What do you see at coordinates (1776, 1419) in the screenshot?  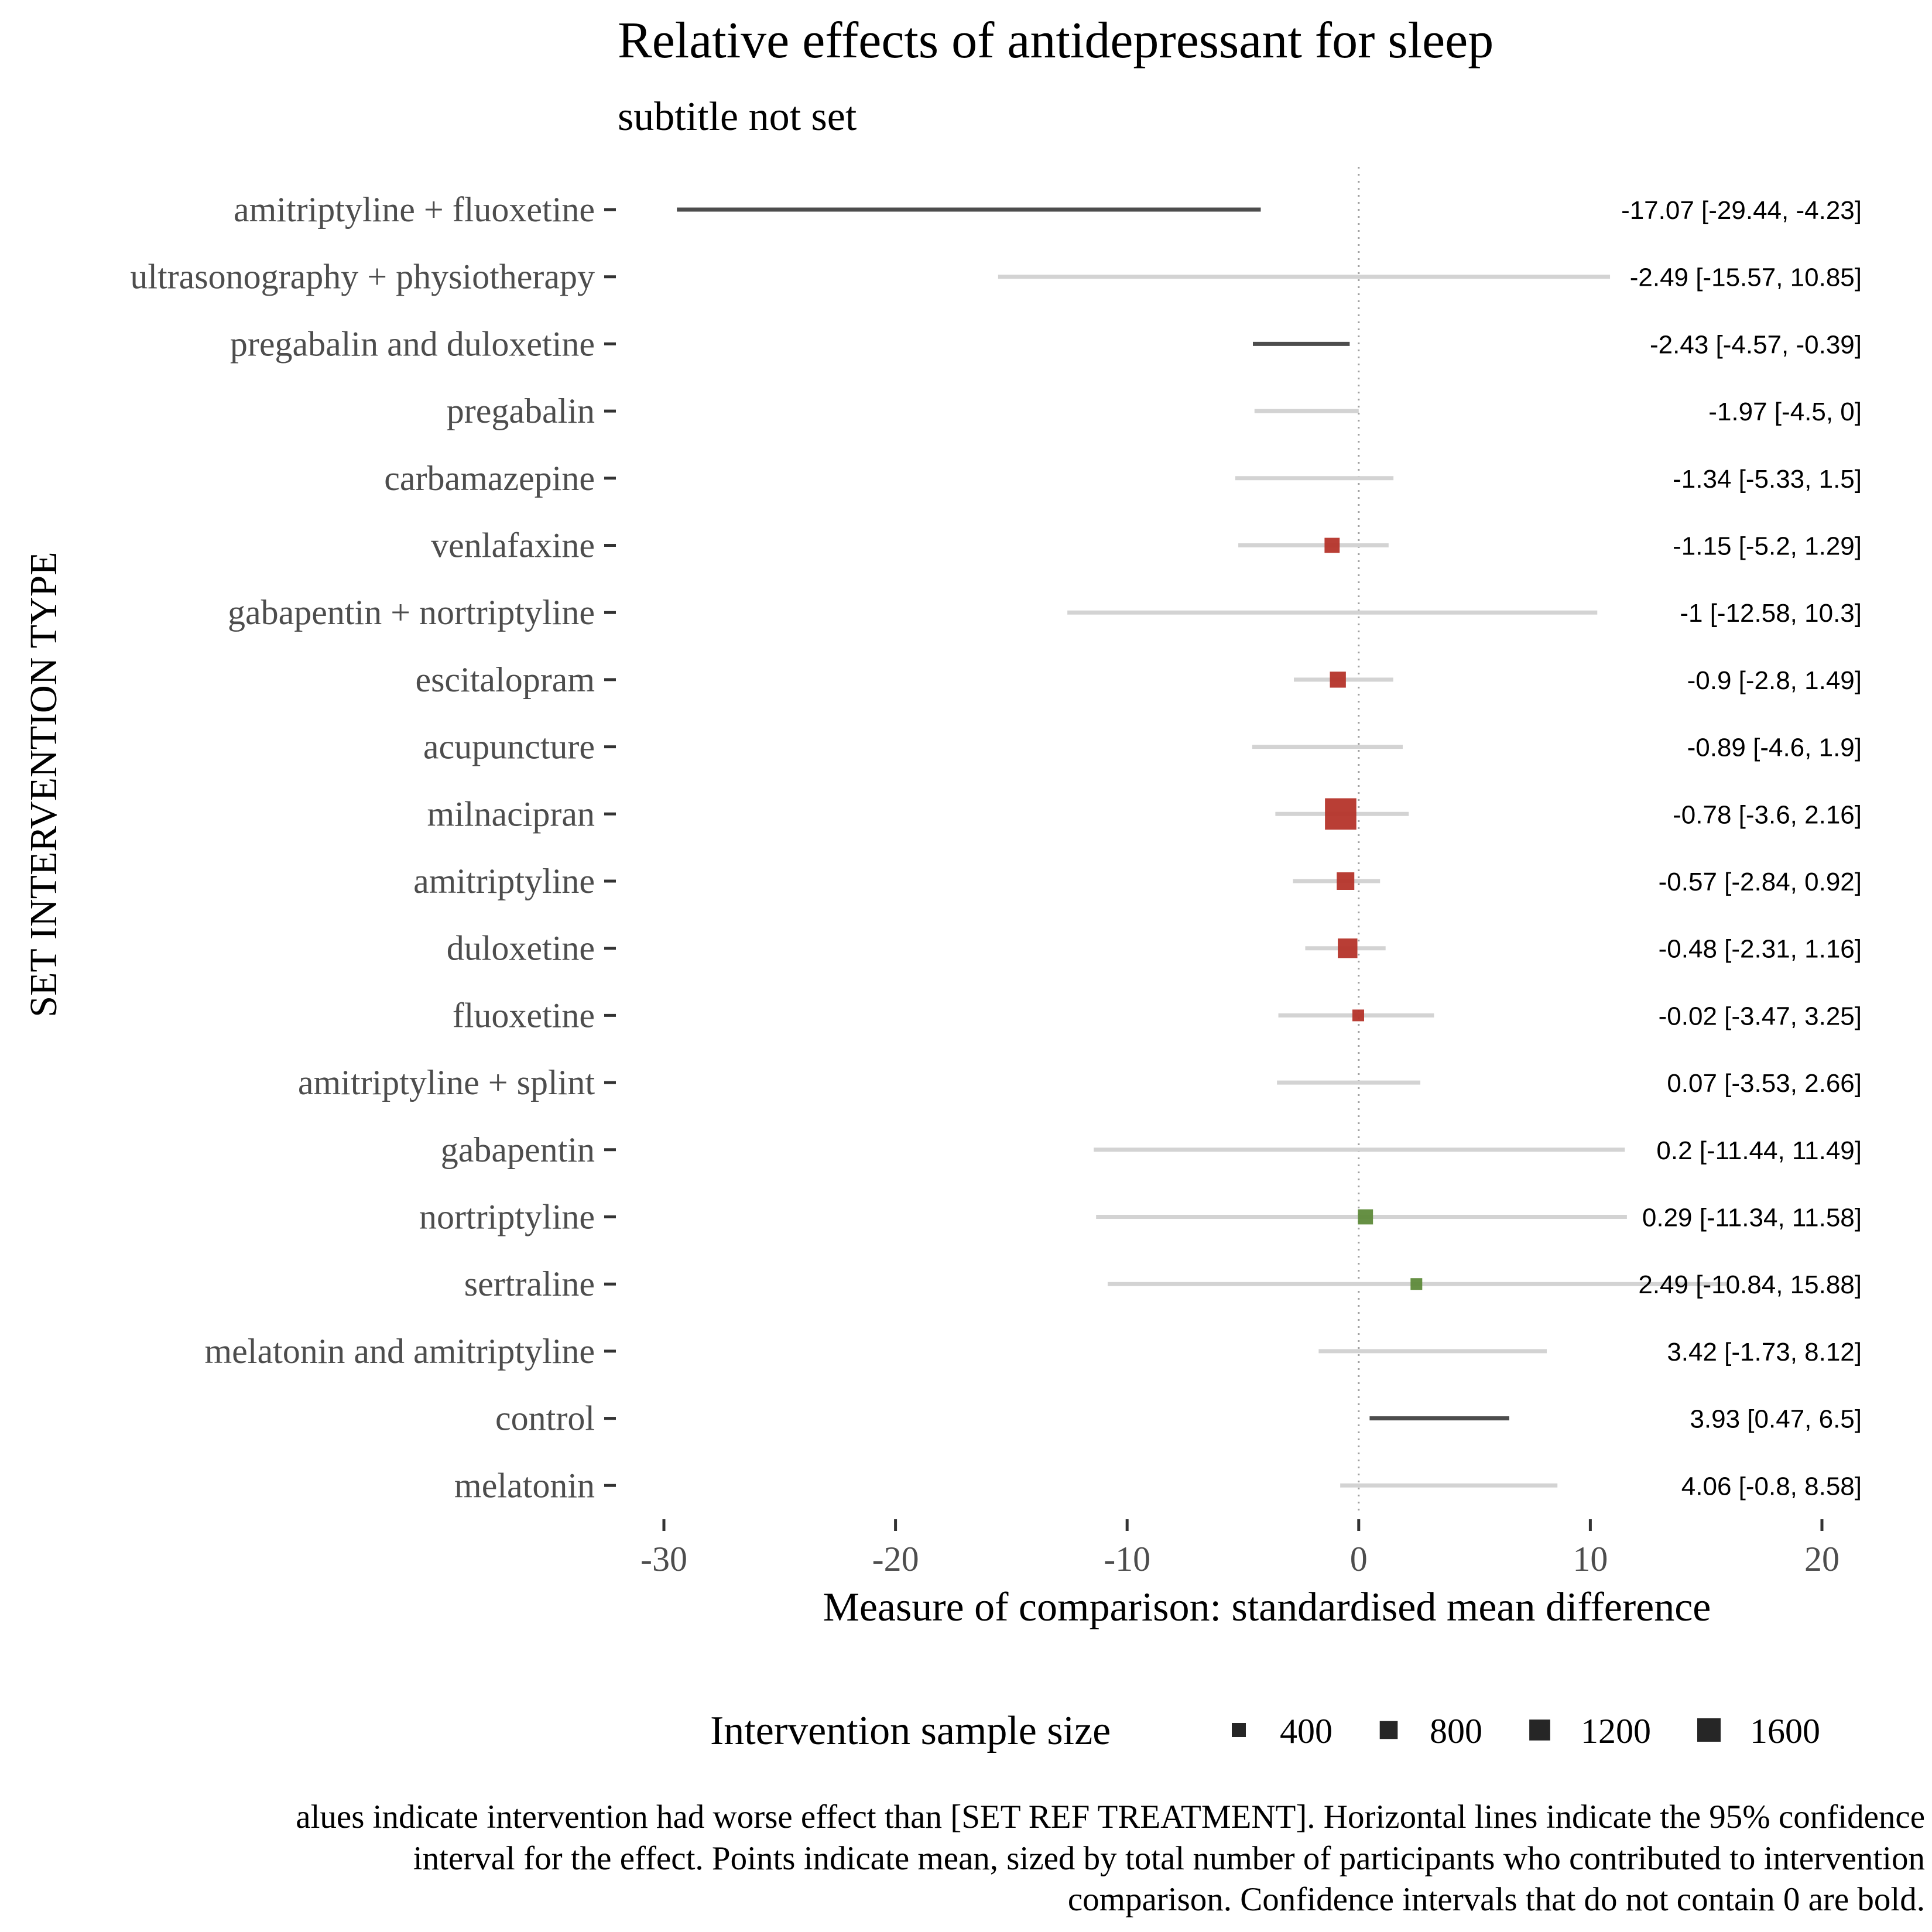 I see `ci-value-label: 3.93 [0.47, 6.5]` at bounding box center [1776, 1419].